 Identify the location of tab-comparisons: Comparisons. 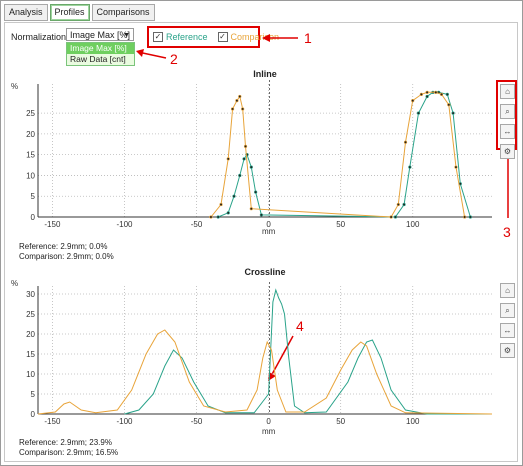
(123, 12).